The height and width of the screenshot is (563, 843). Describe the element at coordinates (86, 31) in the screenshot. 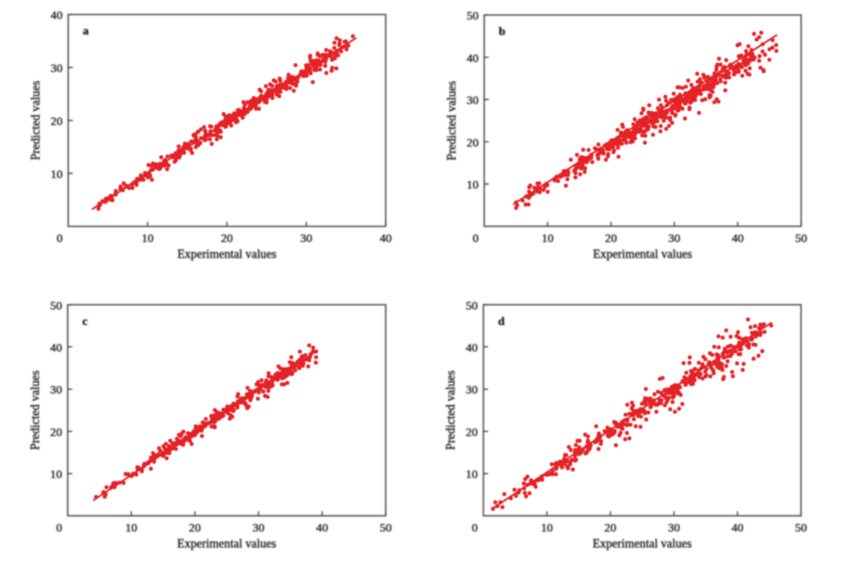

I see `svg-text: a` at that location.